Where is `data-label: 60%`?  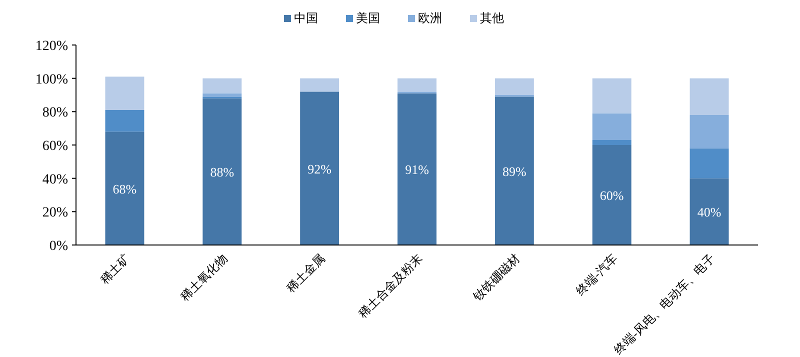 data-label: 60% is located at coordinates (612, 195).